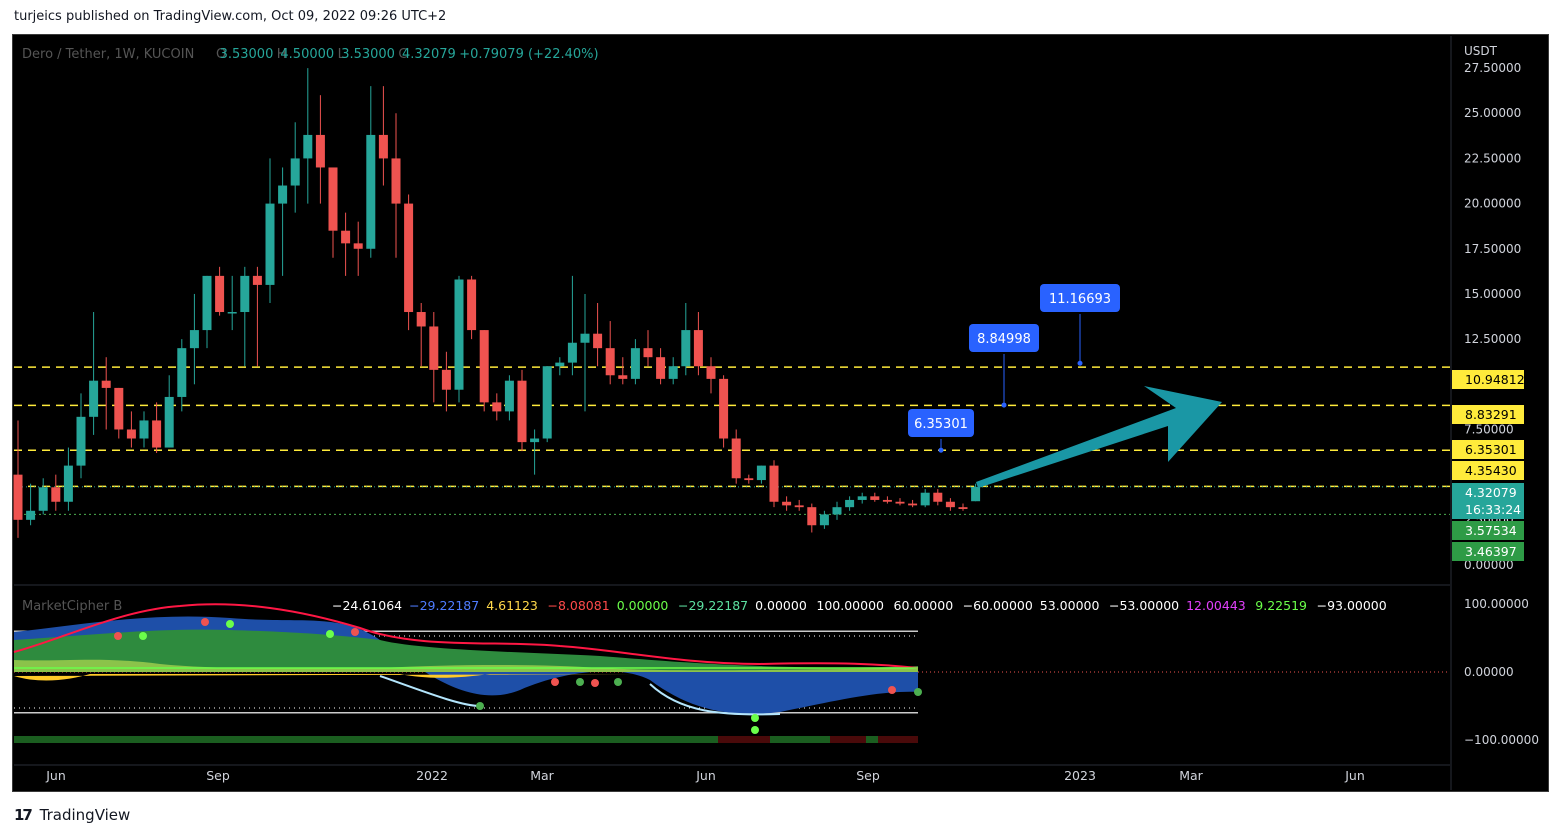 Image resolution: width=1562 pixels, height=837 pixels. What do you see at coordinates (1080, 299) in the screenshot?
I see `callout-label: 11.16693` at bounding box center [1080, 299].